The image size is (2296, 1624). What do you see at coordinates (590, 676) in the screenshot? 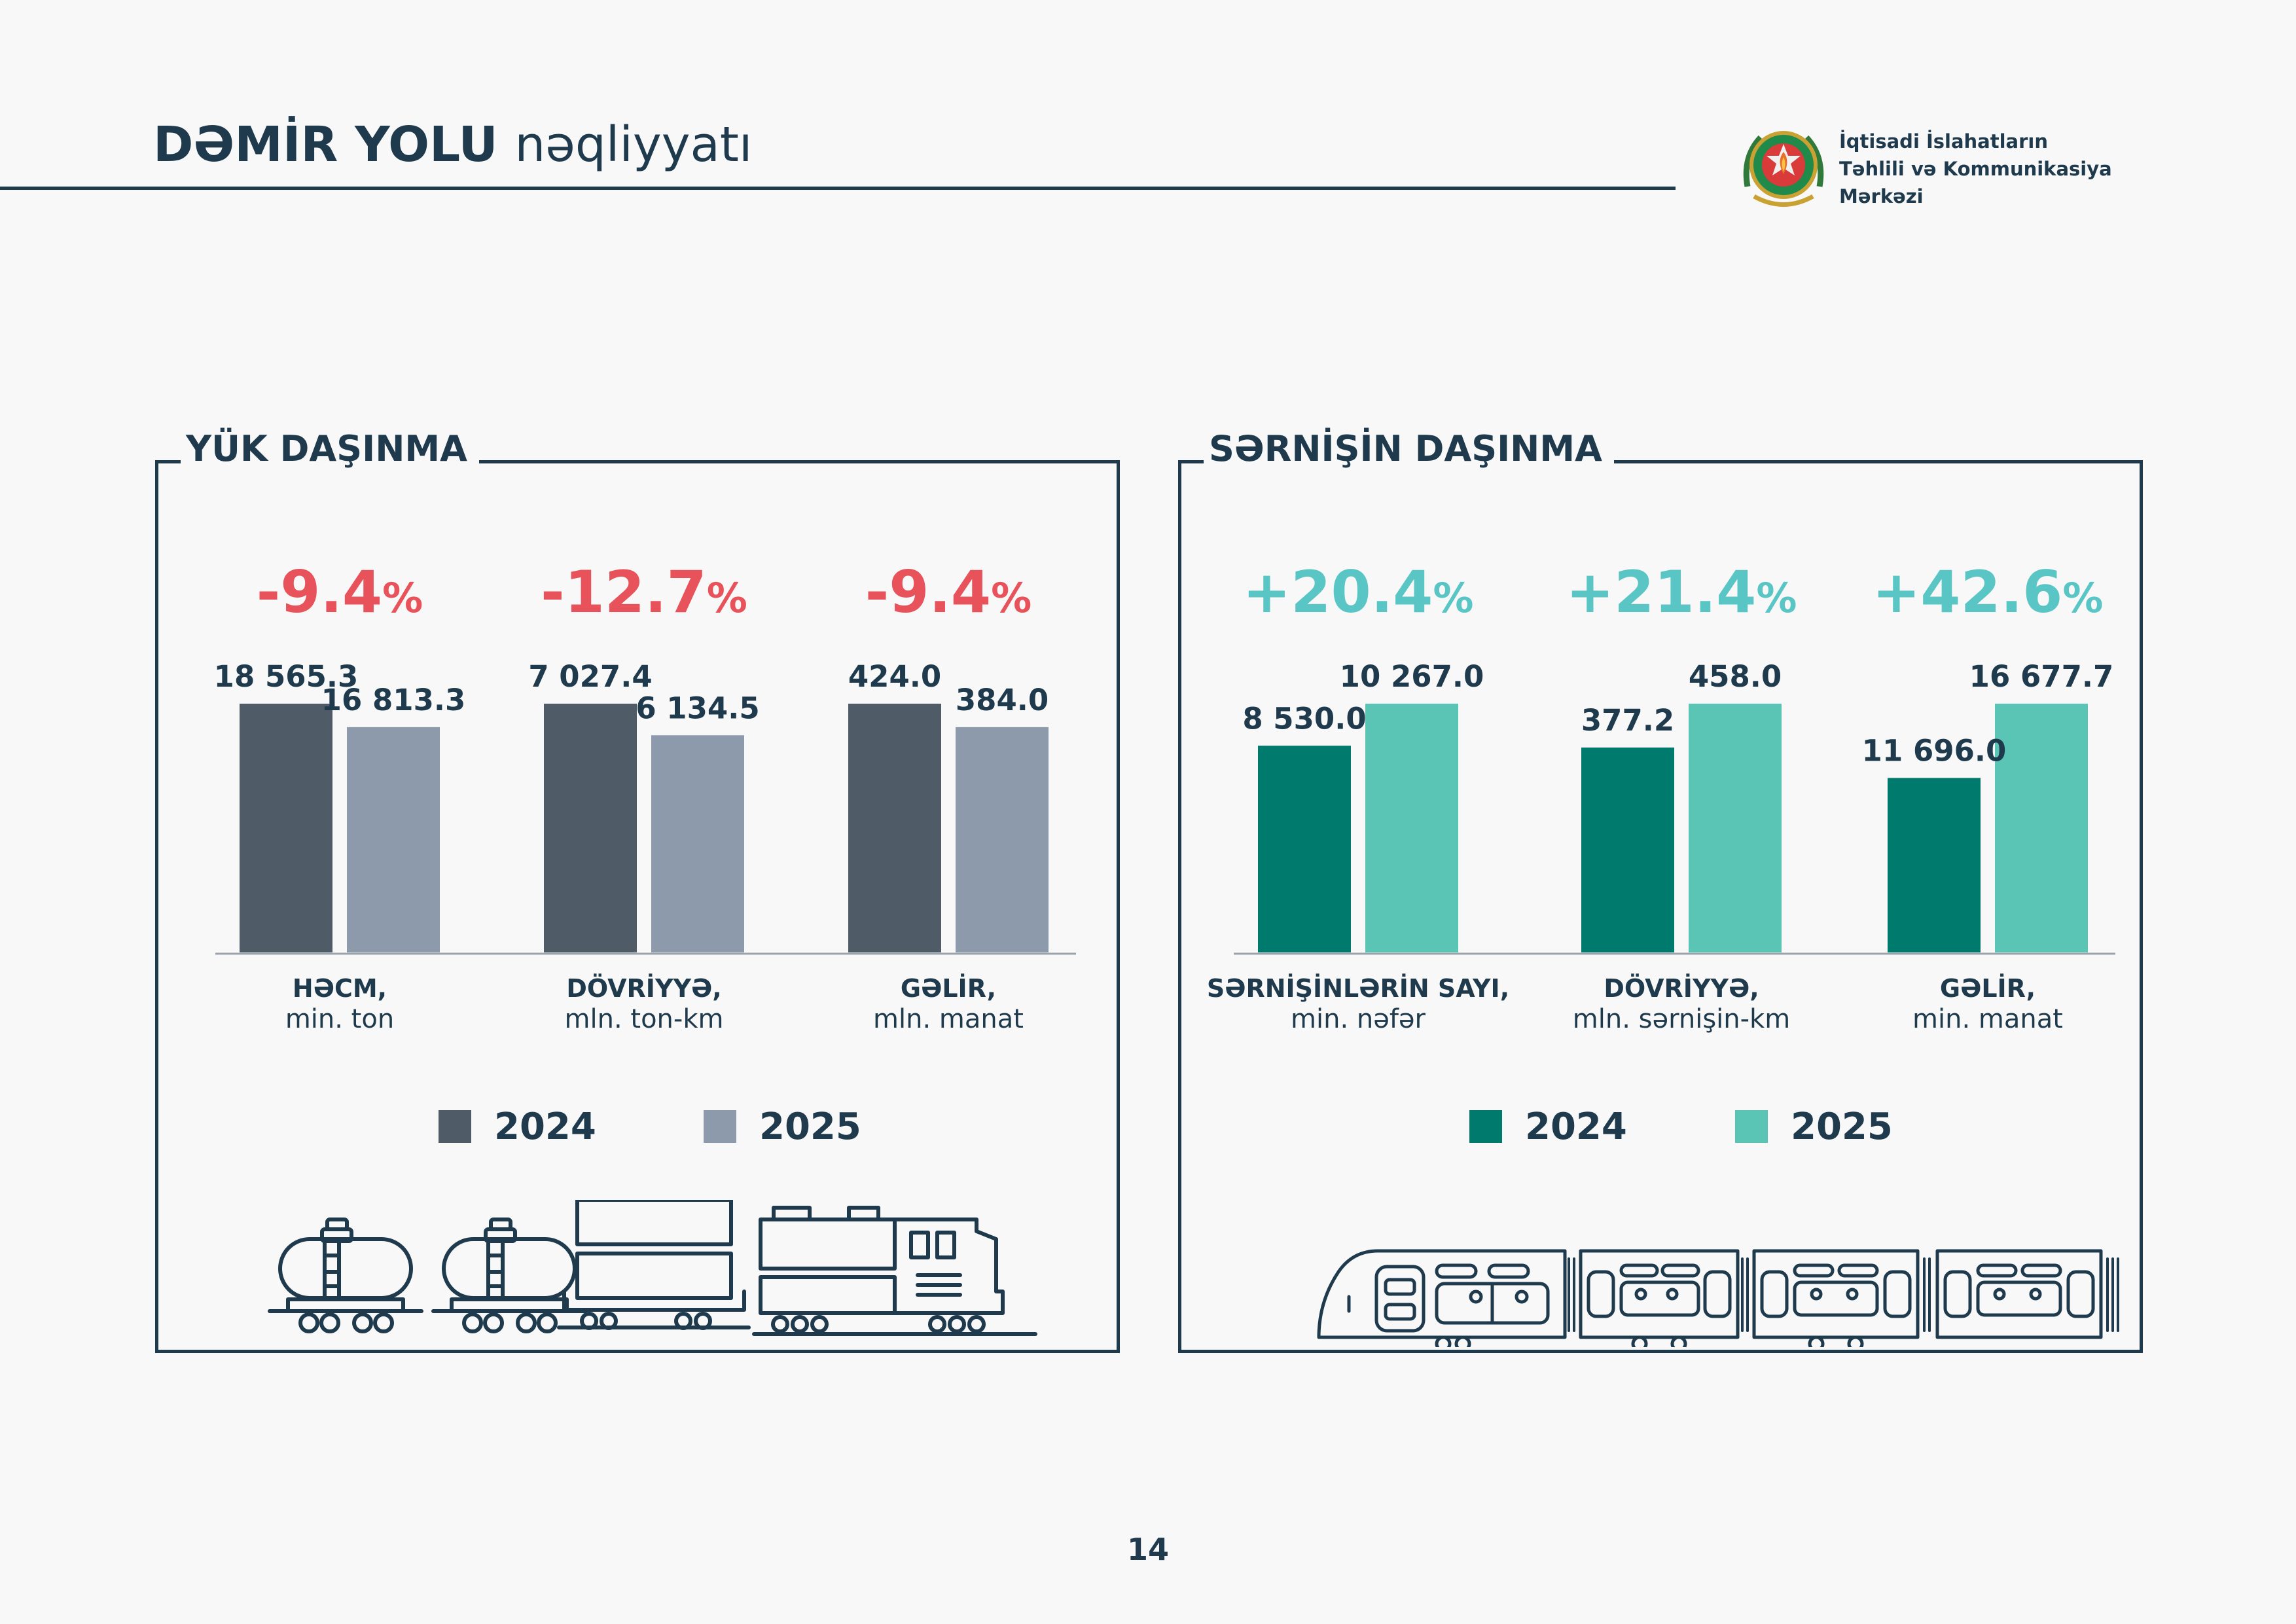
I see `data-label-2024-1: 7 027.4` at bounding box center [590, 676].